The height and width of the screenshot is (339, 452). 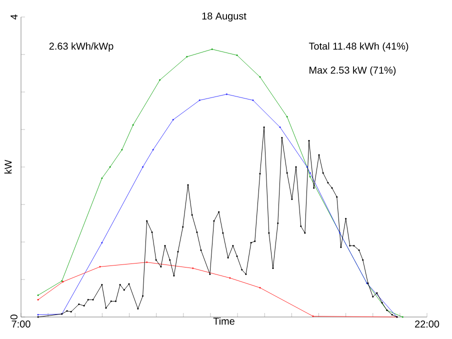 I want to click on annotation: Total 11.48 kWh (41%), so click(x=358, y=47).